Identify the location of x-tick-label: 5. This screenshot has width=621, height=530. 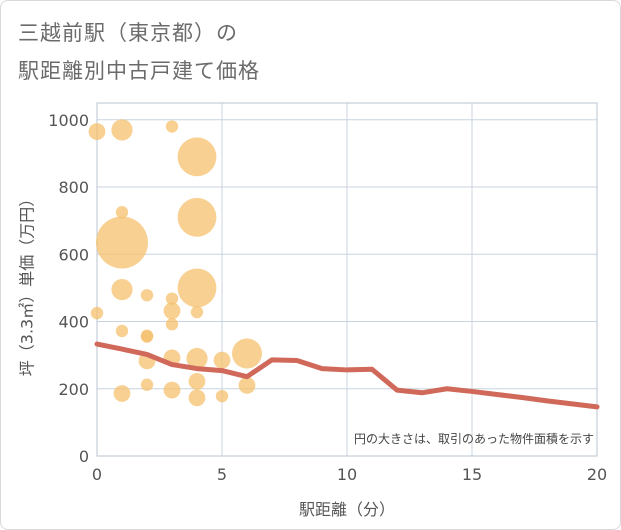
(222, 474).